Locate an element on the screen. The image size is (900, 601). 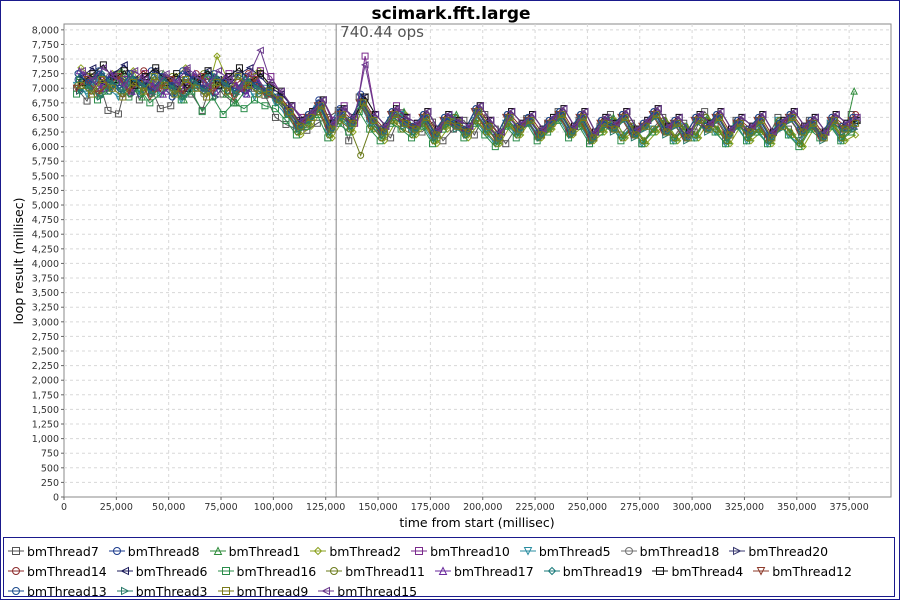
legend-label: bmThread16 is located at coordinates (276, 571).